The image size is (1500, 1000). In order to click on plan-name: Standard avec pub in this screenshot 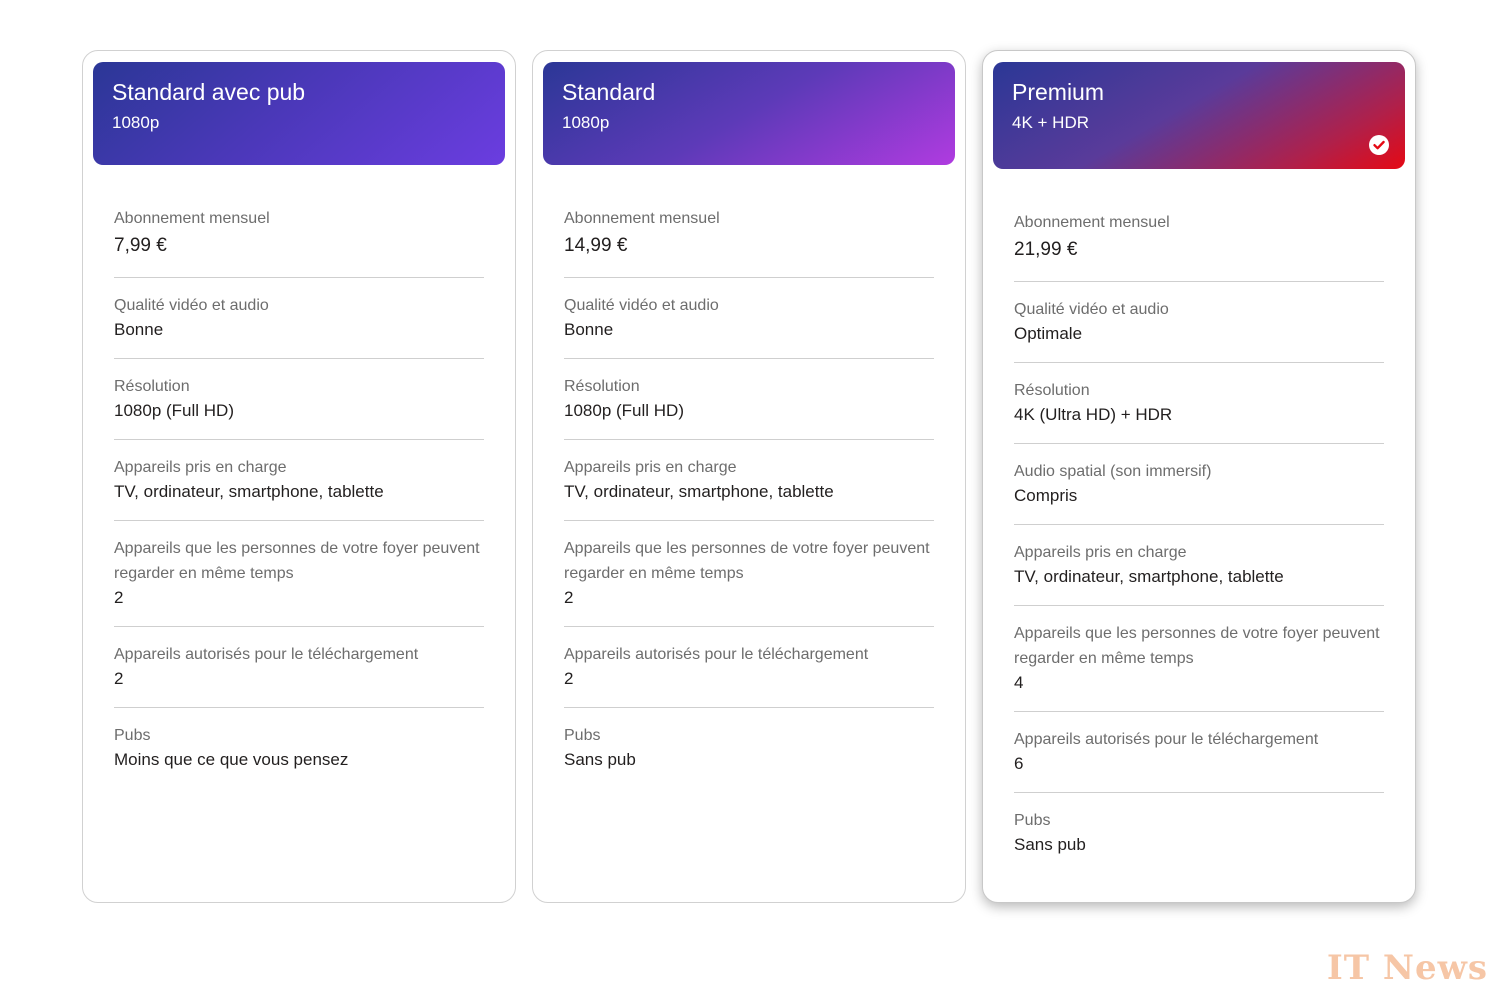, I will do `click(209, 92)`.